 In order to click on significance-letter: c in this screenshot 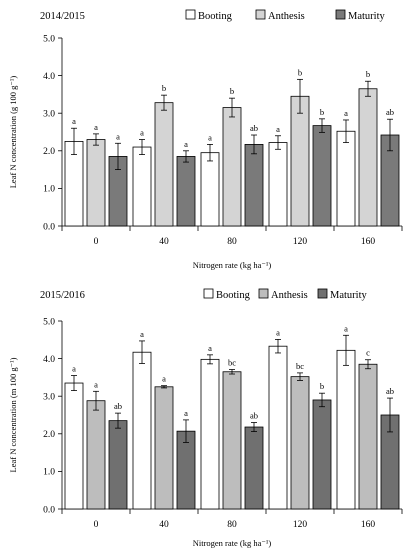, I will do `click(368, 353)`.